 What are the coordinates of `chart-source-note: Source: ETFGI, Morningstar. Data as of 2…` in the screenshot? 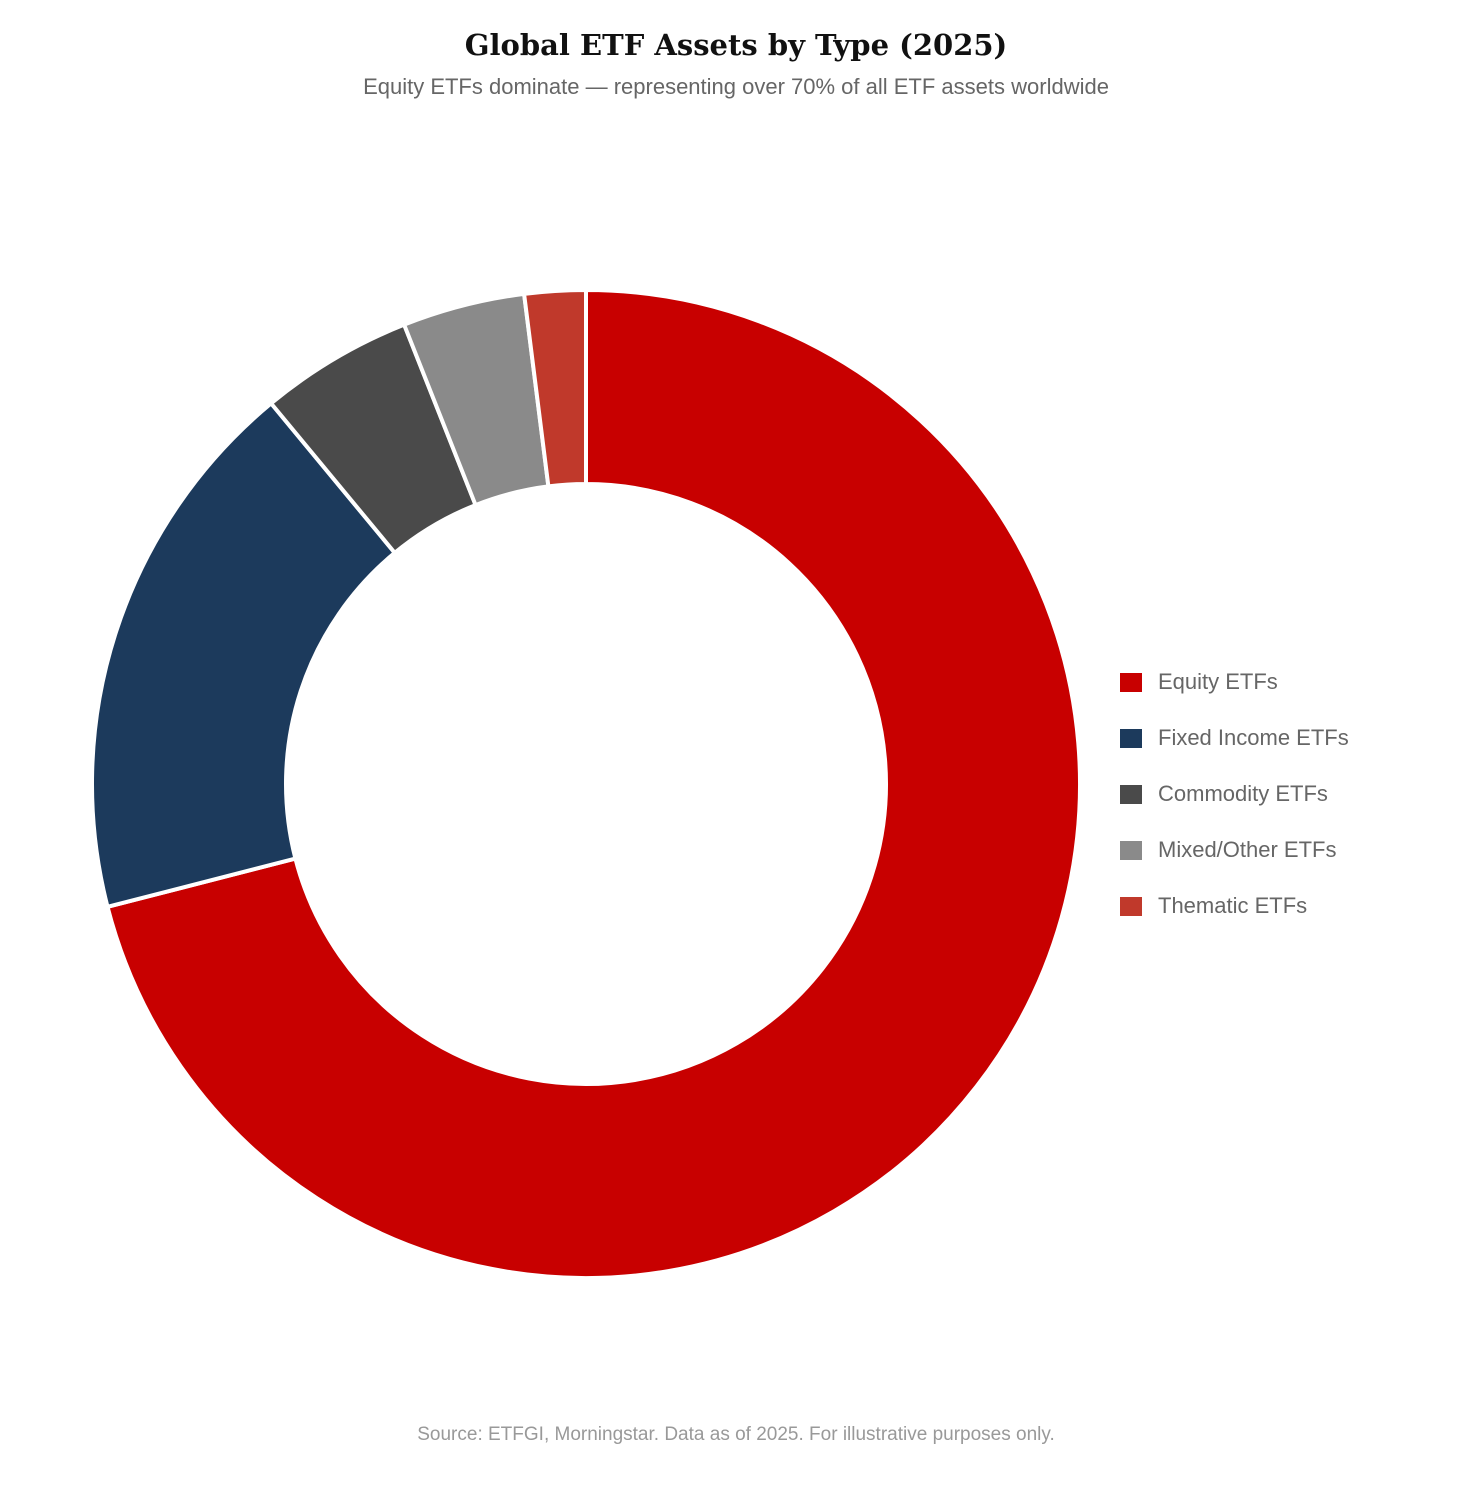 It's located at (736, 1434).